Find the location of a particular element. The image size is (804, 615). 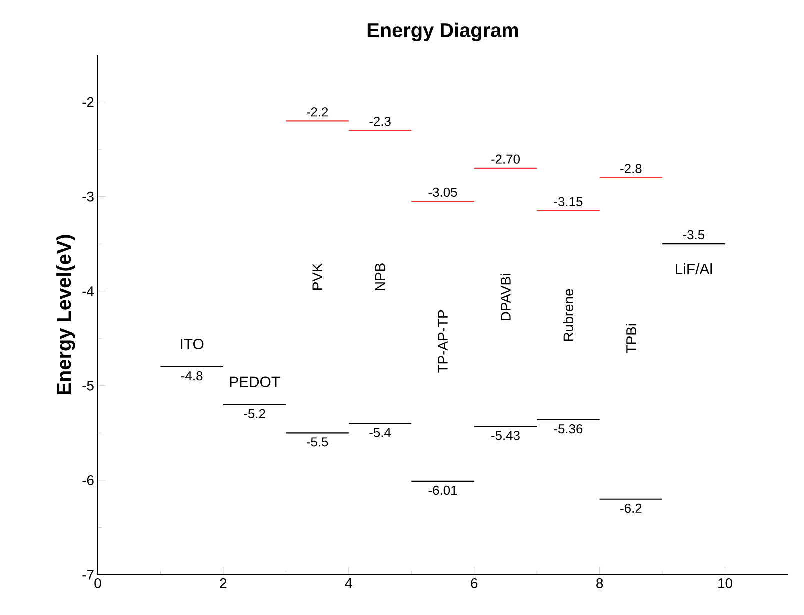

annotation: NPB is located at coordinates (380, 277).